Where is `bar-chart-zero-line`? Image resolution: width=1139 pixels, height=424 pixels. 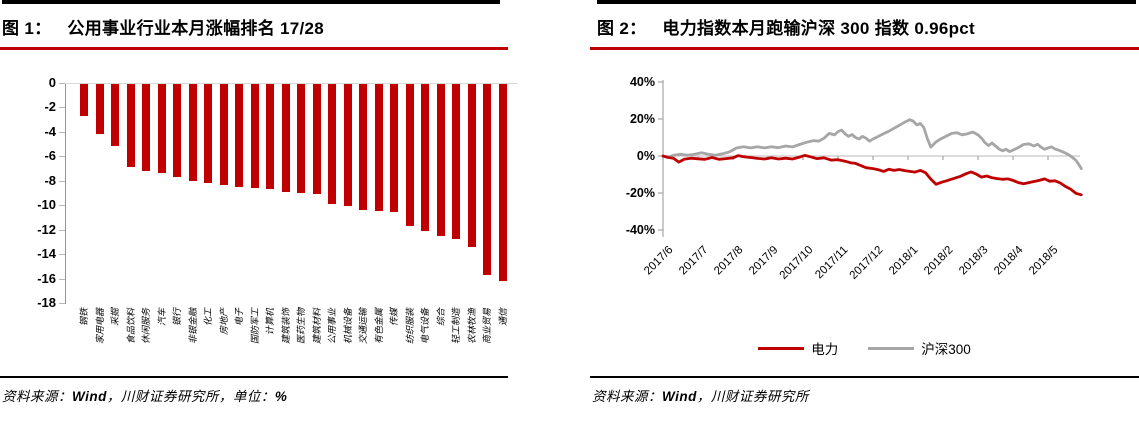 bar-chart-zero-line is located at coordinates (291, 83).